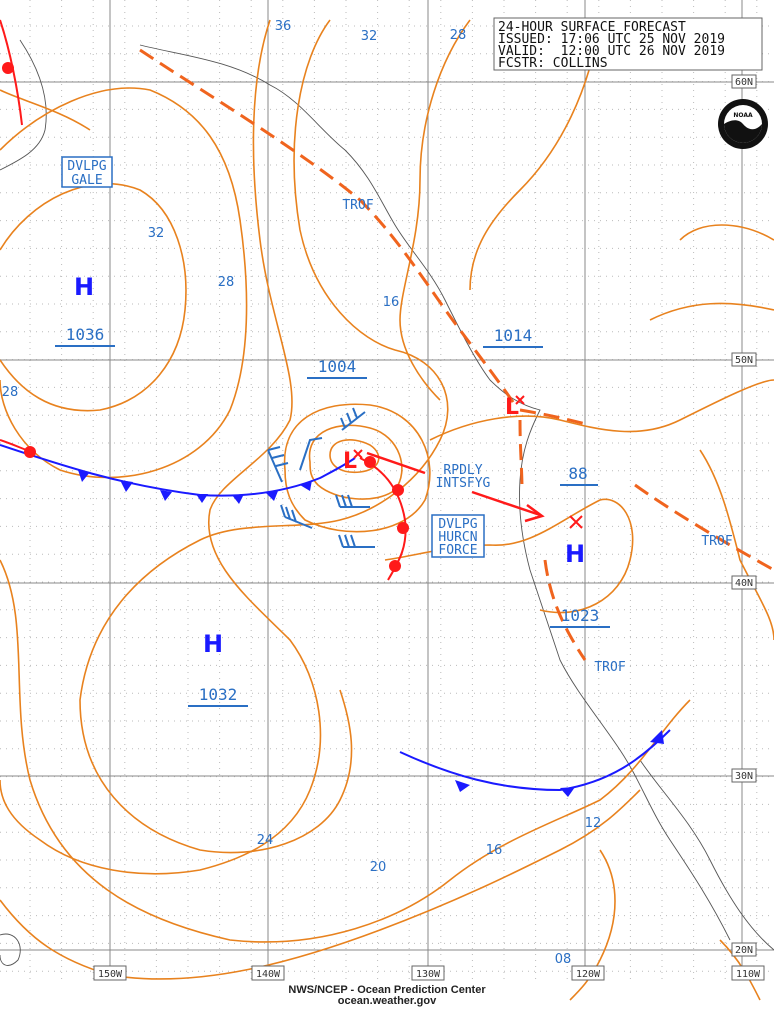 This screenshot has height=1024, width=774. What do you see at coordinates (611, 51) in the screenshot?
I see `header-valid: VALID: 12:00 UTC 26 NOV 2019` at bounding box center [611, 51].